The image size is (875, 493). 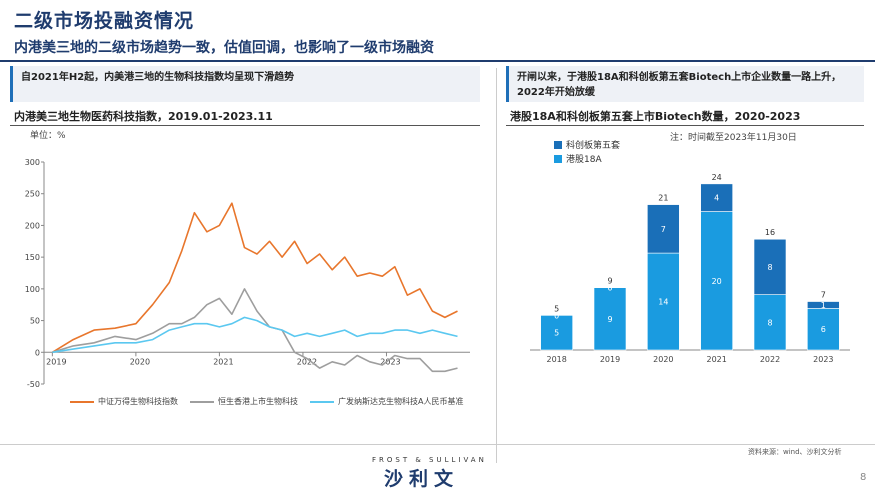 I want to click on bar-value-label: 4, so click(x=716, y=198).